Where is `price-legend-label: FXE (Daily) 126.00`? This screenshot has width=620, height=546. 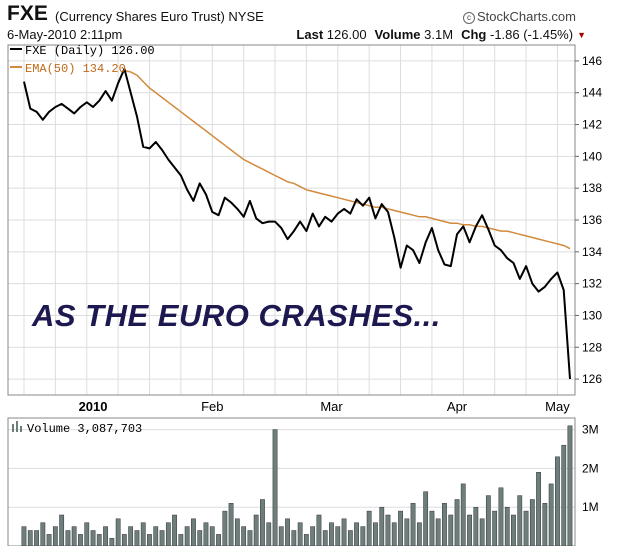 price-legend-label: FXE (Daily) 126.00 is located at coordinates (90, 51).